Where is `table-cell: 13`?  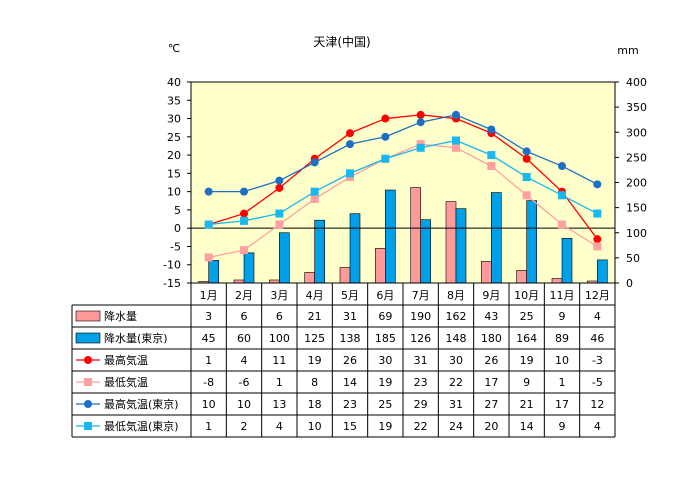
table-cell: 13 is located at coordinates (279, 404).